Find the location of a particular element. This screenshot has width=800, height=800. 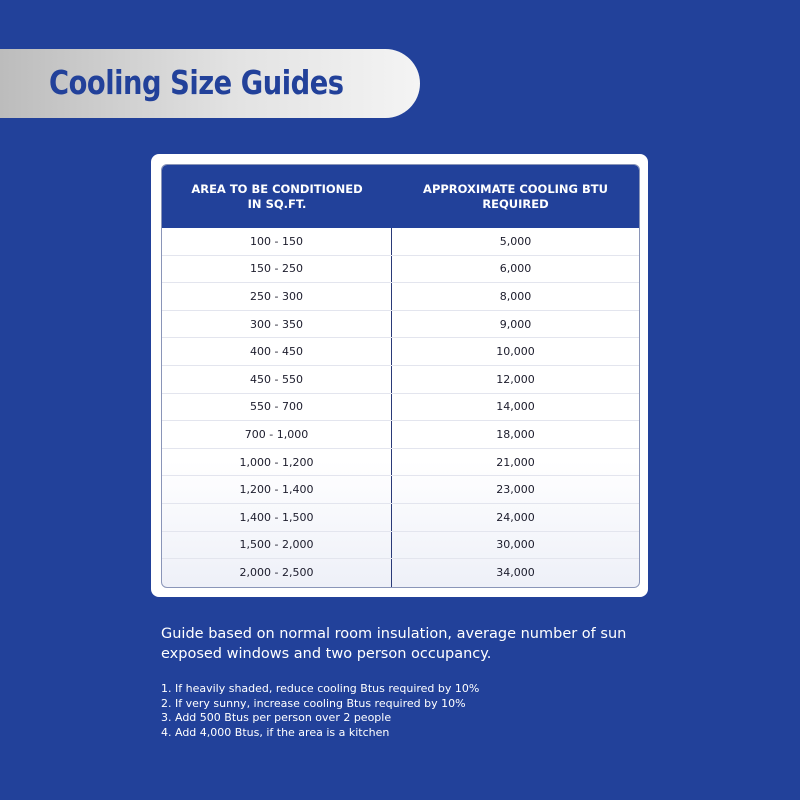

btu-cell: 10,000 is located at coordinates (515, 352).